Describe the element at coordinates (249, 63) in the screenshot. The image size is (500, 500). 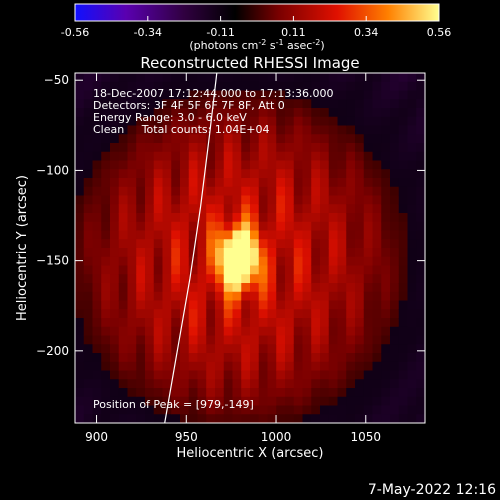
I see `chart-title: Reconstructed RHESSI Image` at that location.